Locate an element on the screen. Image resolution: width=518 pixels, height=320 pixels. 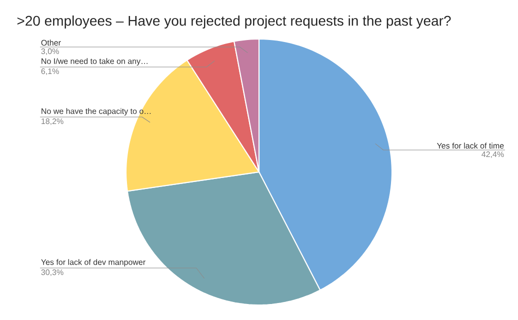
data-label: 3,0% is located at coordinates (50, 52).